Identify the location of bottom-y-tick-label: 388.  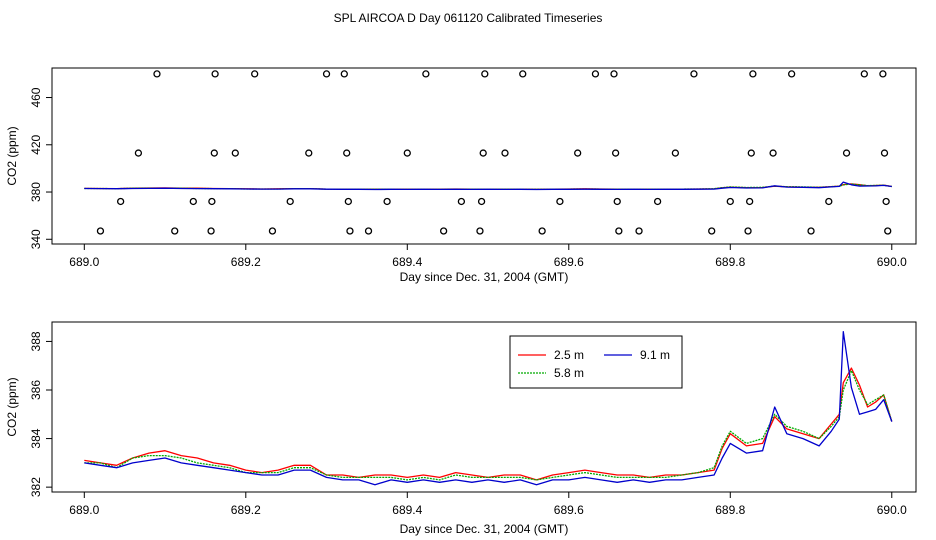
(36, 341).